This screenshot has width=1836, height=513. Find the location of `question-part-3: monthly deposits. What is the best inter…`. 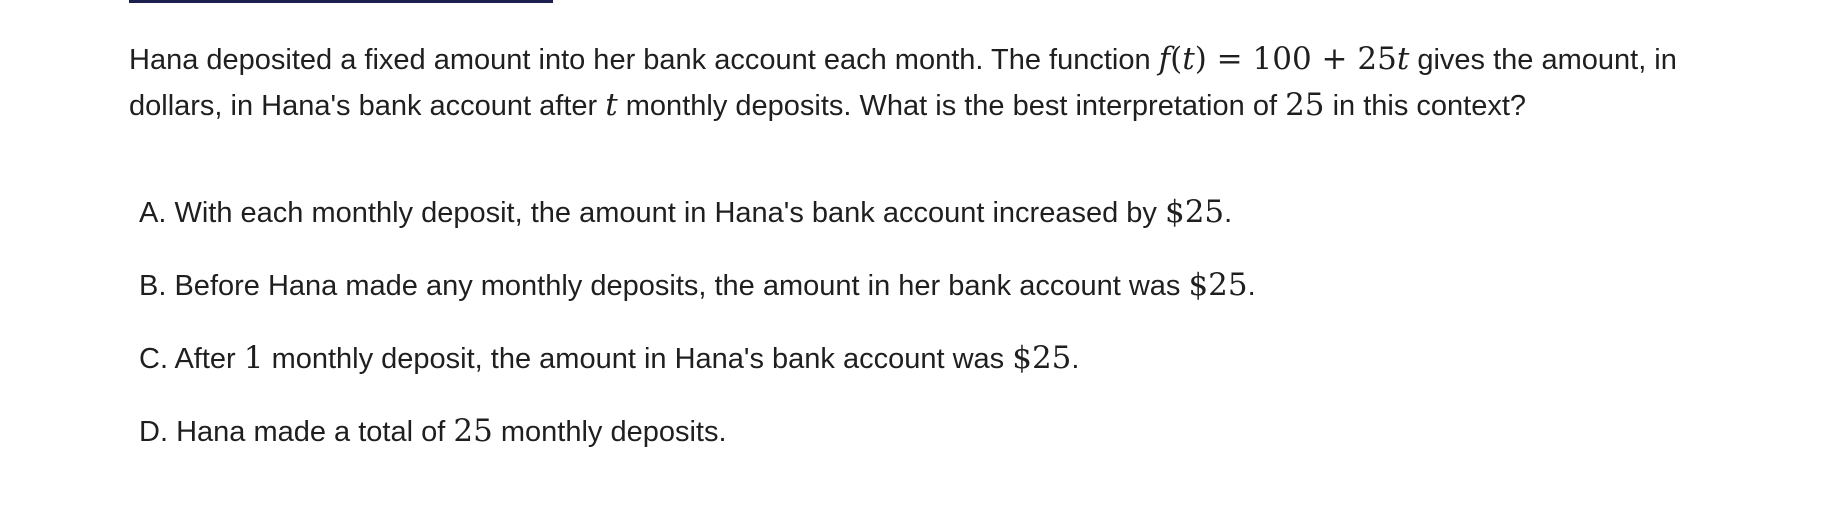

question-part-3: monthly deposits. What is the best inter… is located at coordinates (951, 106).